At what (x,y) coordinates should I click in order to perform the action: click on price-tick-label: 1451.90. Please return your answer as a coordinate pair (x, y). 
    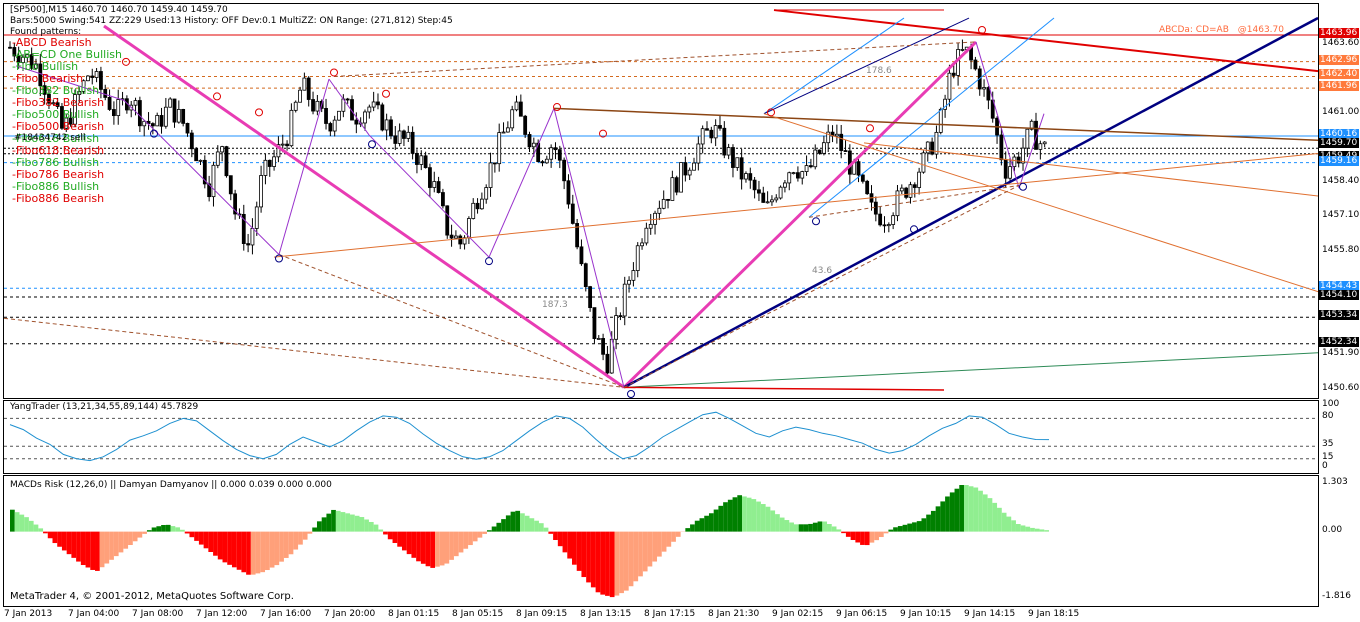
    Looking at the image, I should click on (1341, 353).